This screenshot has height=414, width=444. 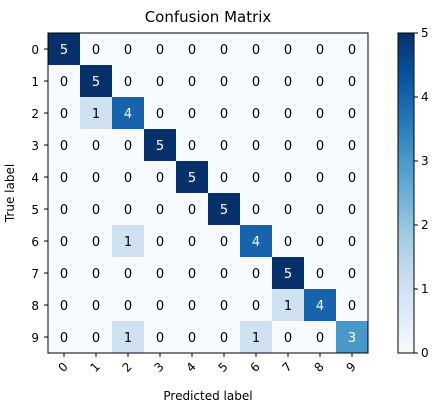 What do you see at coordinates (207, 396) in the screenshot?
I see `x-axis-label: Predicted label` at bounding box center [207, 396].